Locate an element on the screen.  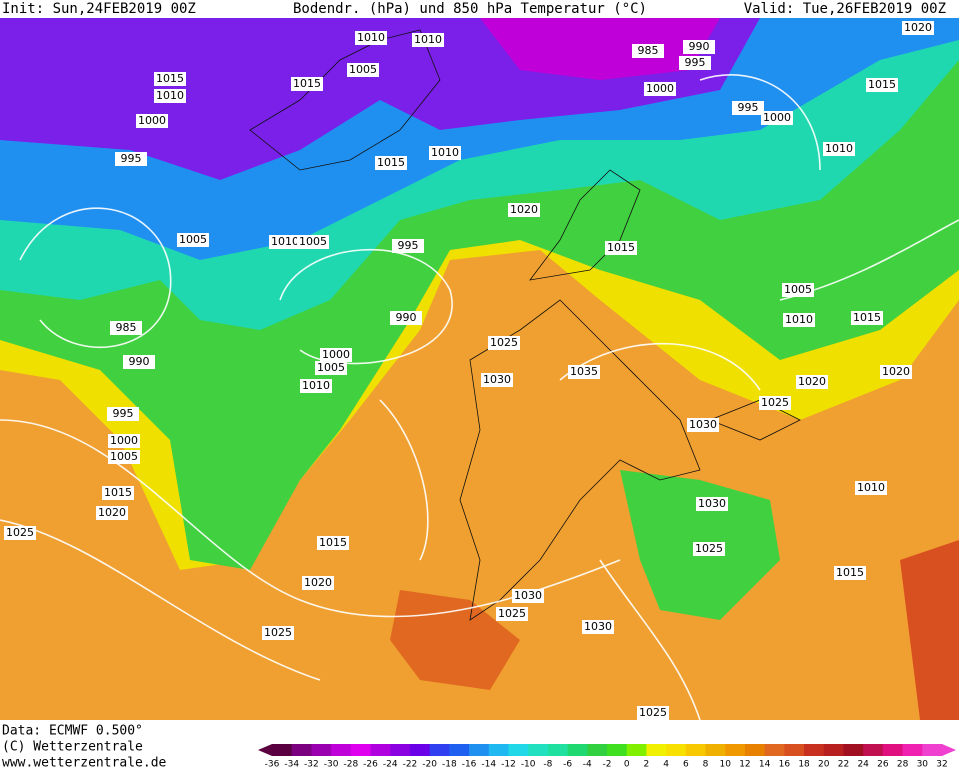
colorbar-label: -20 is located at coordinates (429, 765).